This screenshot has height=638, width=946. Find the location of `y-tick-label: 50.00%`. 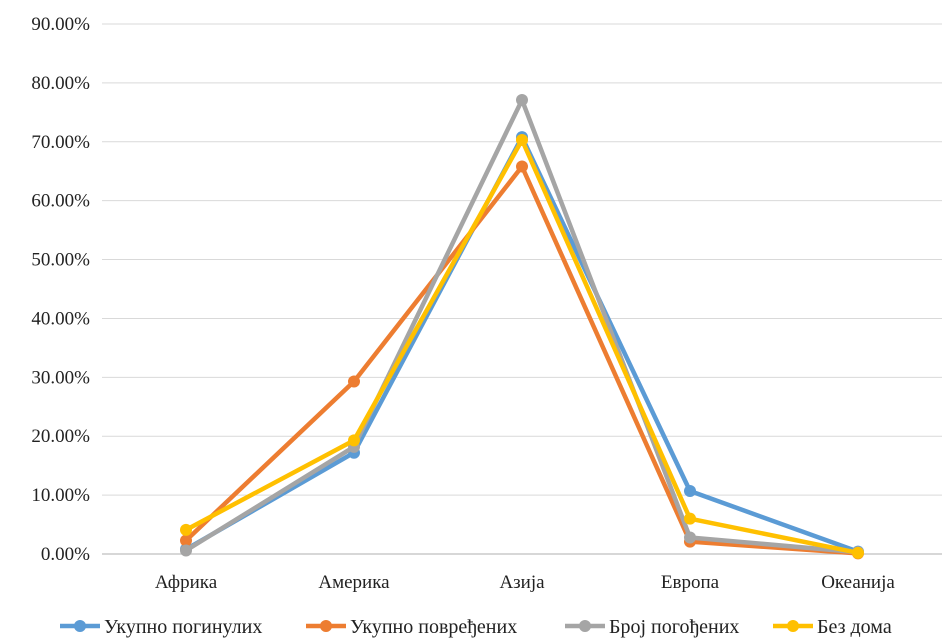

y-tick-label: 50.00% is located at coordinates (60, 260).